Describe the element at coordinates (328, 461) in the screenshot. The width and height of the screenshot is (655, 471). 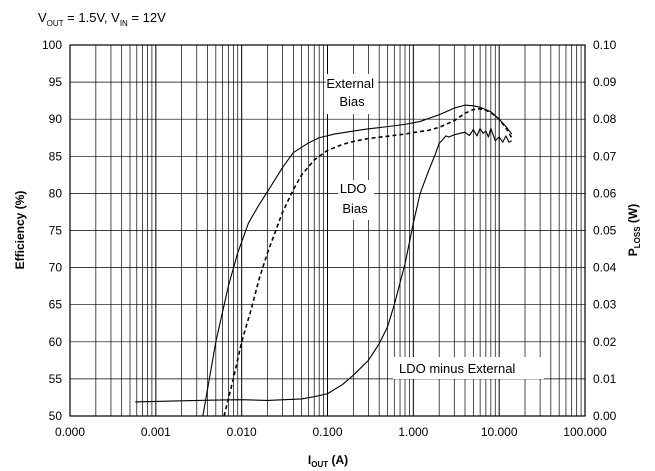
I see `x-axis-label: IOUT (A)` at that location.